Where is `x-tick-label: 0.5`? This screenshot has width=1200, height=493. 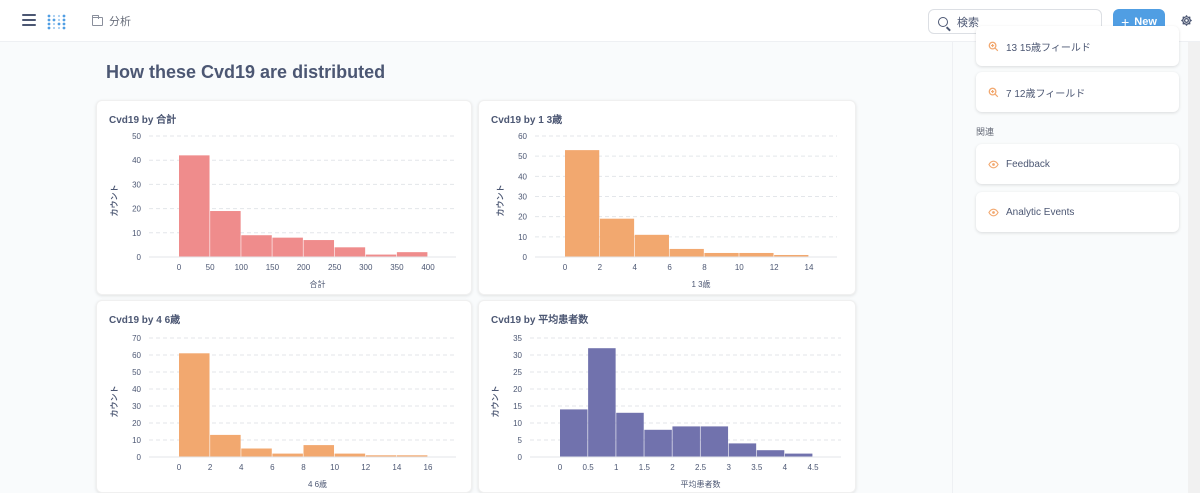
x-tick-label: 0.5 is located at coordinates (589, 467).